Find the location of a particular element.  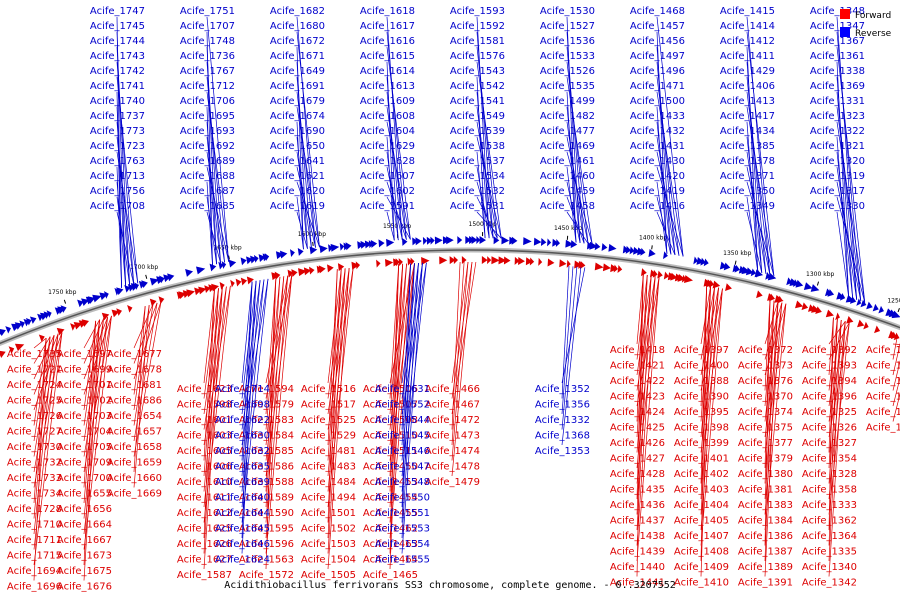

forward-gene-label: Acife_1392 is located at coordinates (829, 350).